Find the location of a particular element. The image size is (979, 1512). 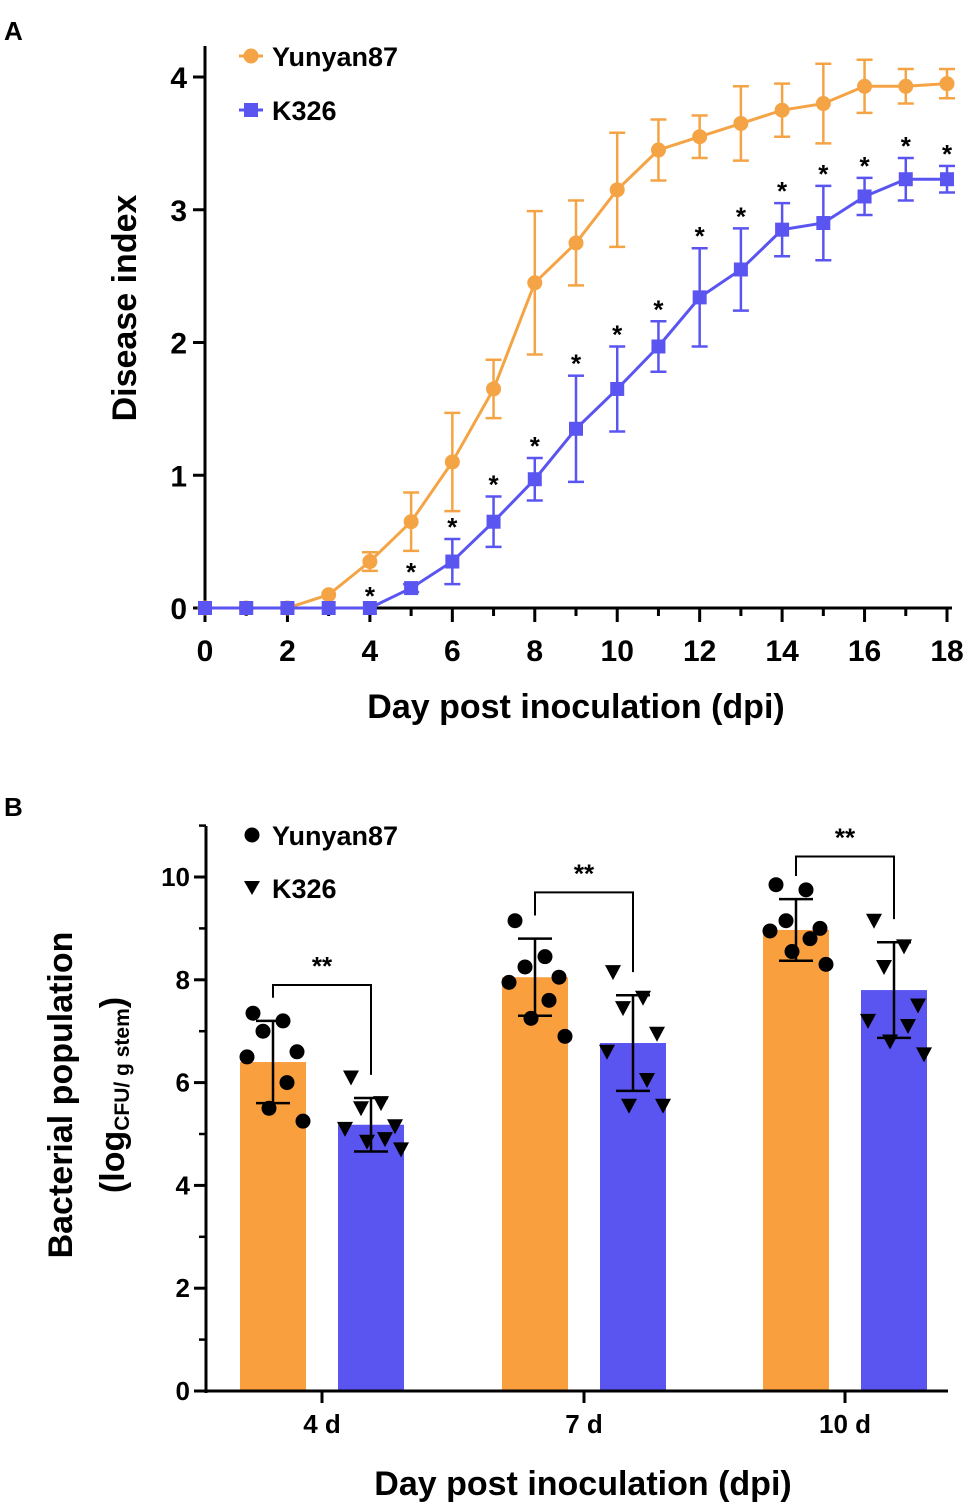

significance-star-day-10: * is located at coordinates (617, 334).